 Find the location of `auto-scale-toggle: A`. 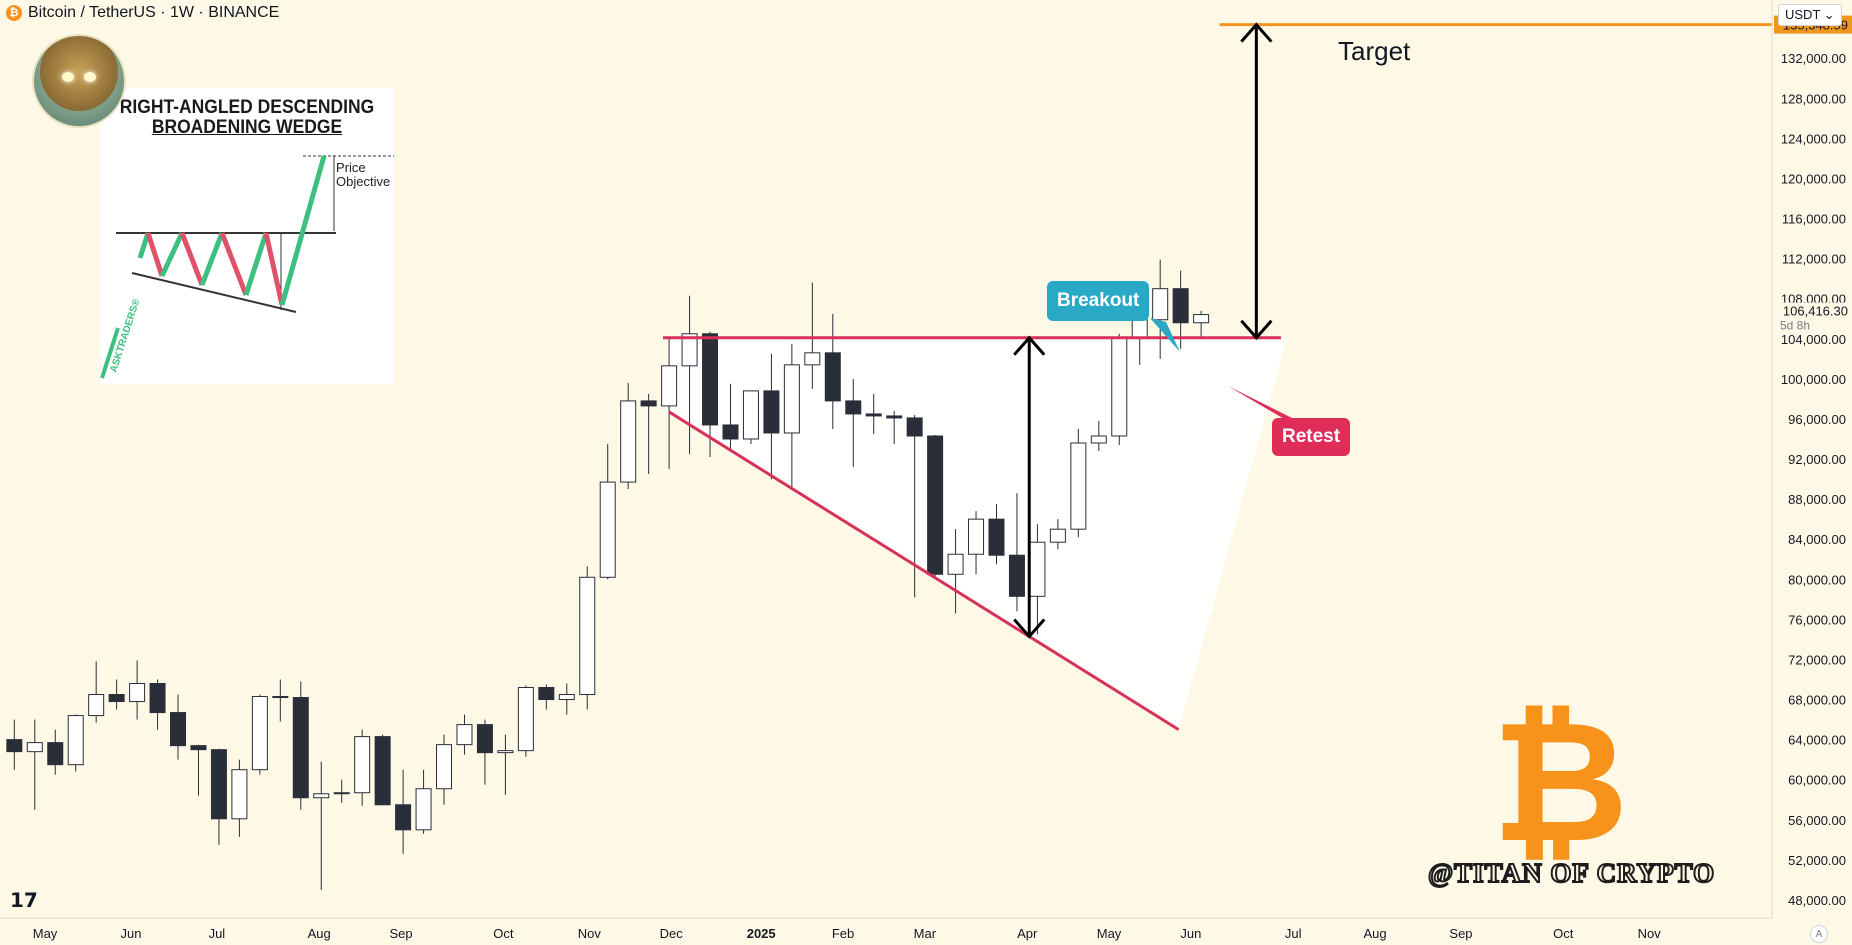

auto-scale-toggle: A is located at coordinates (1819, 934).